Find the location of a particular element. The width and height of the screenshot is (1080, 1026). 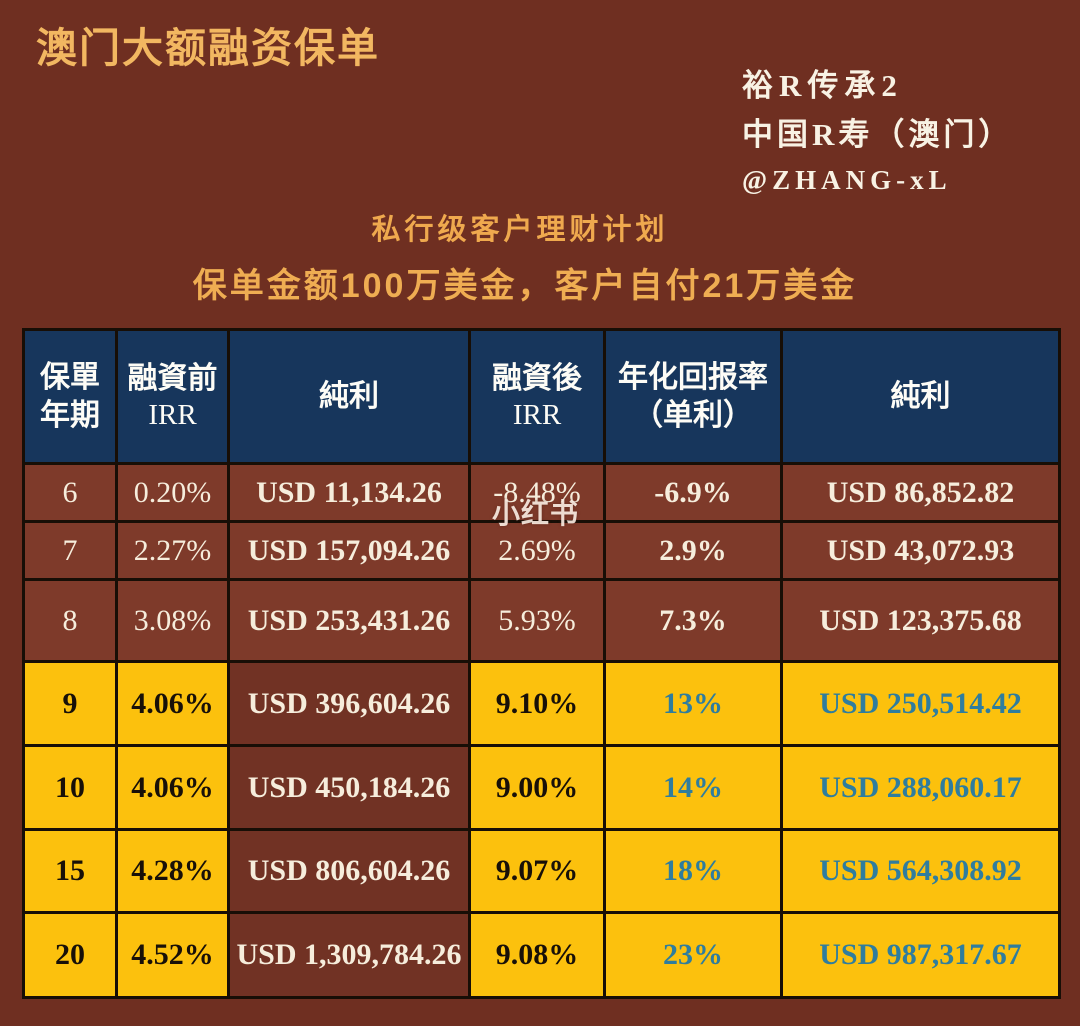

brand-block: 裕R传承2 中国R寿（澳门） @ZHANG-xL is located at coordinates (877, 132).